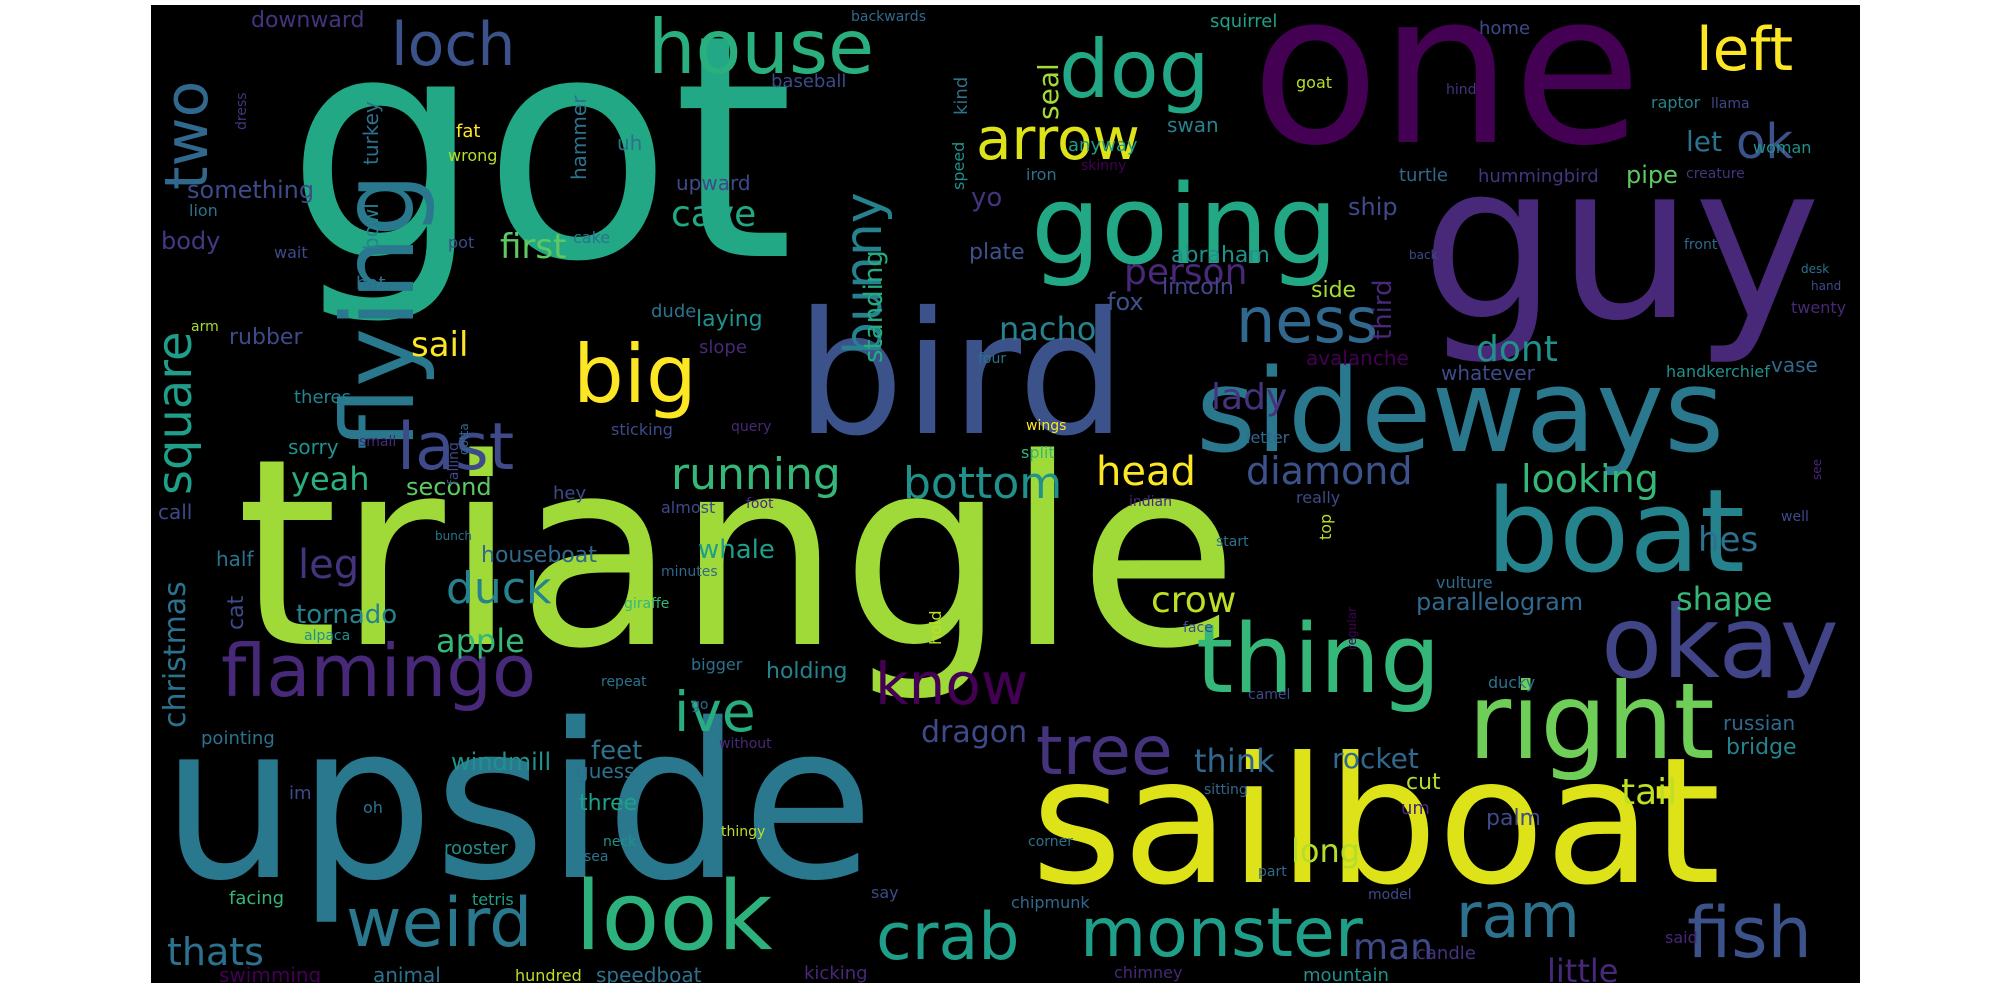  I want to click on word-sorry: sorry, so click(313, 447).